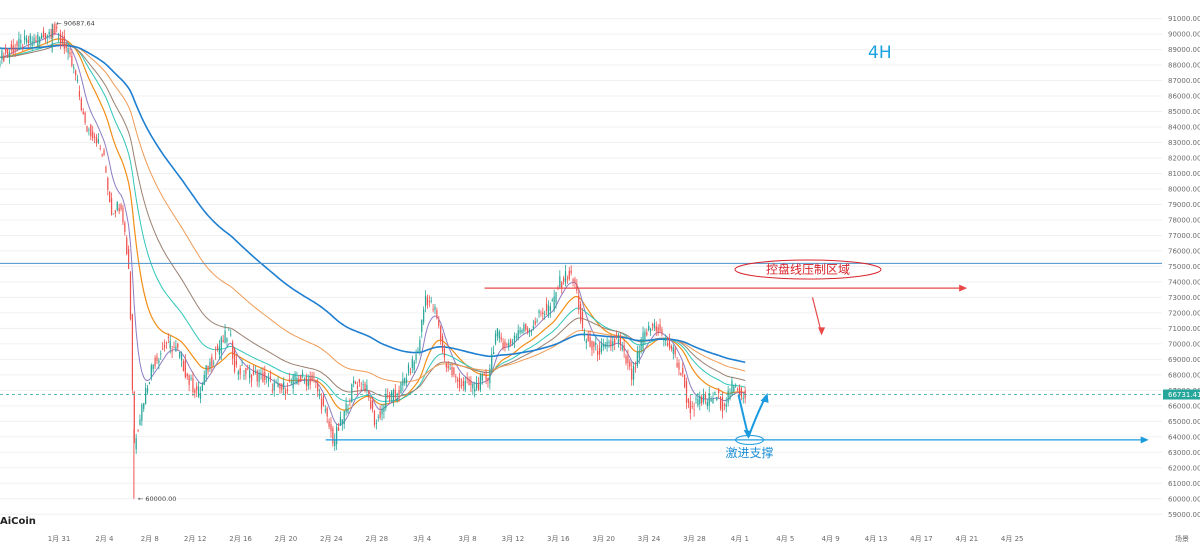 The image size is (1200, 554). Describe the element at coordinates (785, 539) in the screenshot. I see `time-tick-label: 4月 5` at that location.